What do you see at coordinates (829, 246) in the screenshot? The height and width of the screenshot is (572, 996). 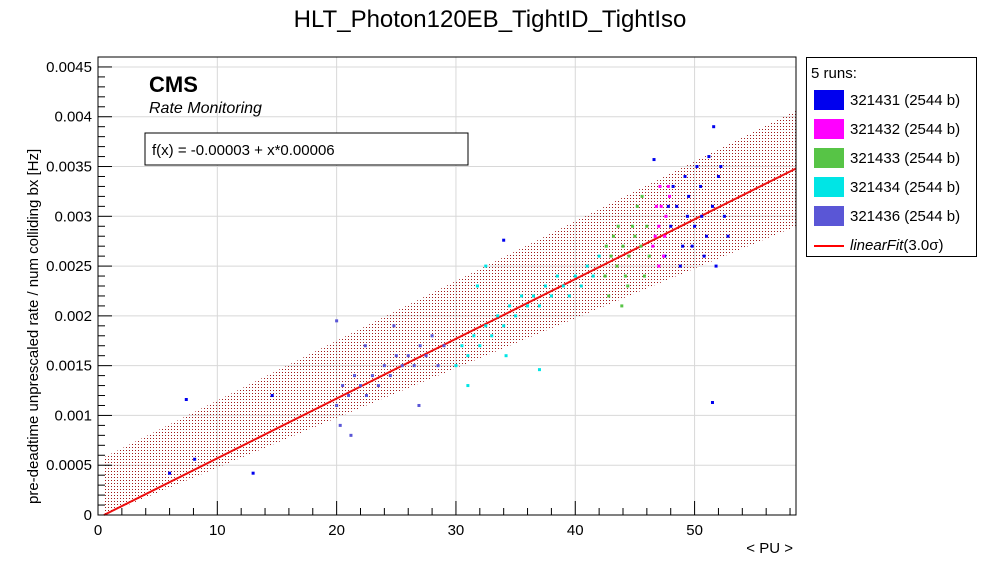 I see `legend-fit-line` at bounding box center [829, 246].